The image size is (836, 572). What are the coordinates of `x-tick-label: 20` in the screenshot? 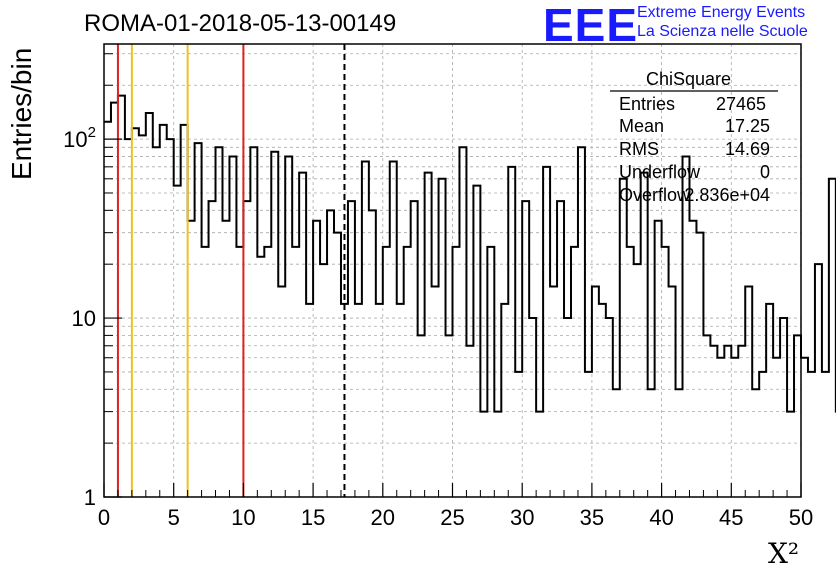 It's located at (383, 517).